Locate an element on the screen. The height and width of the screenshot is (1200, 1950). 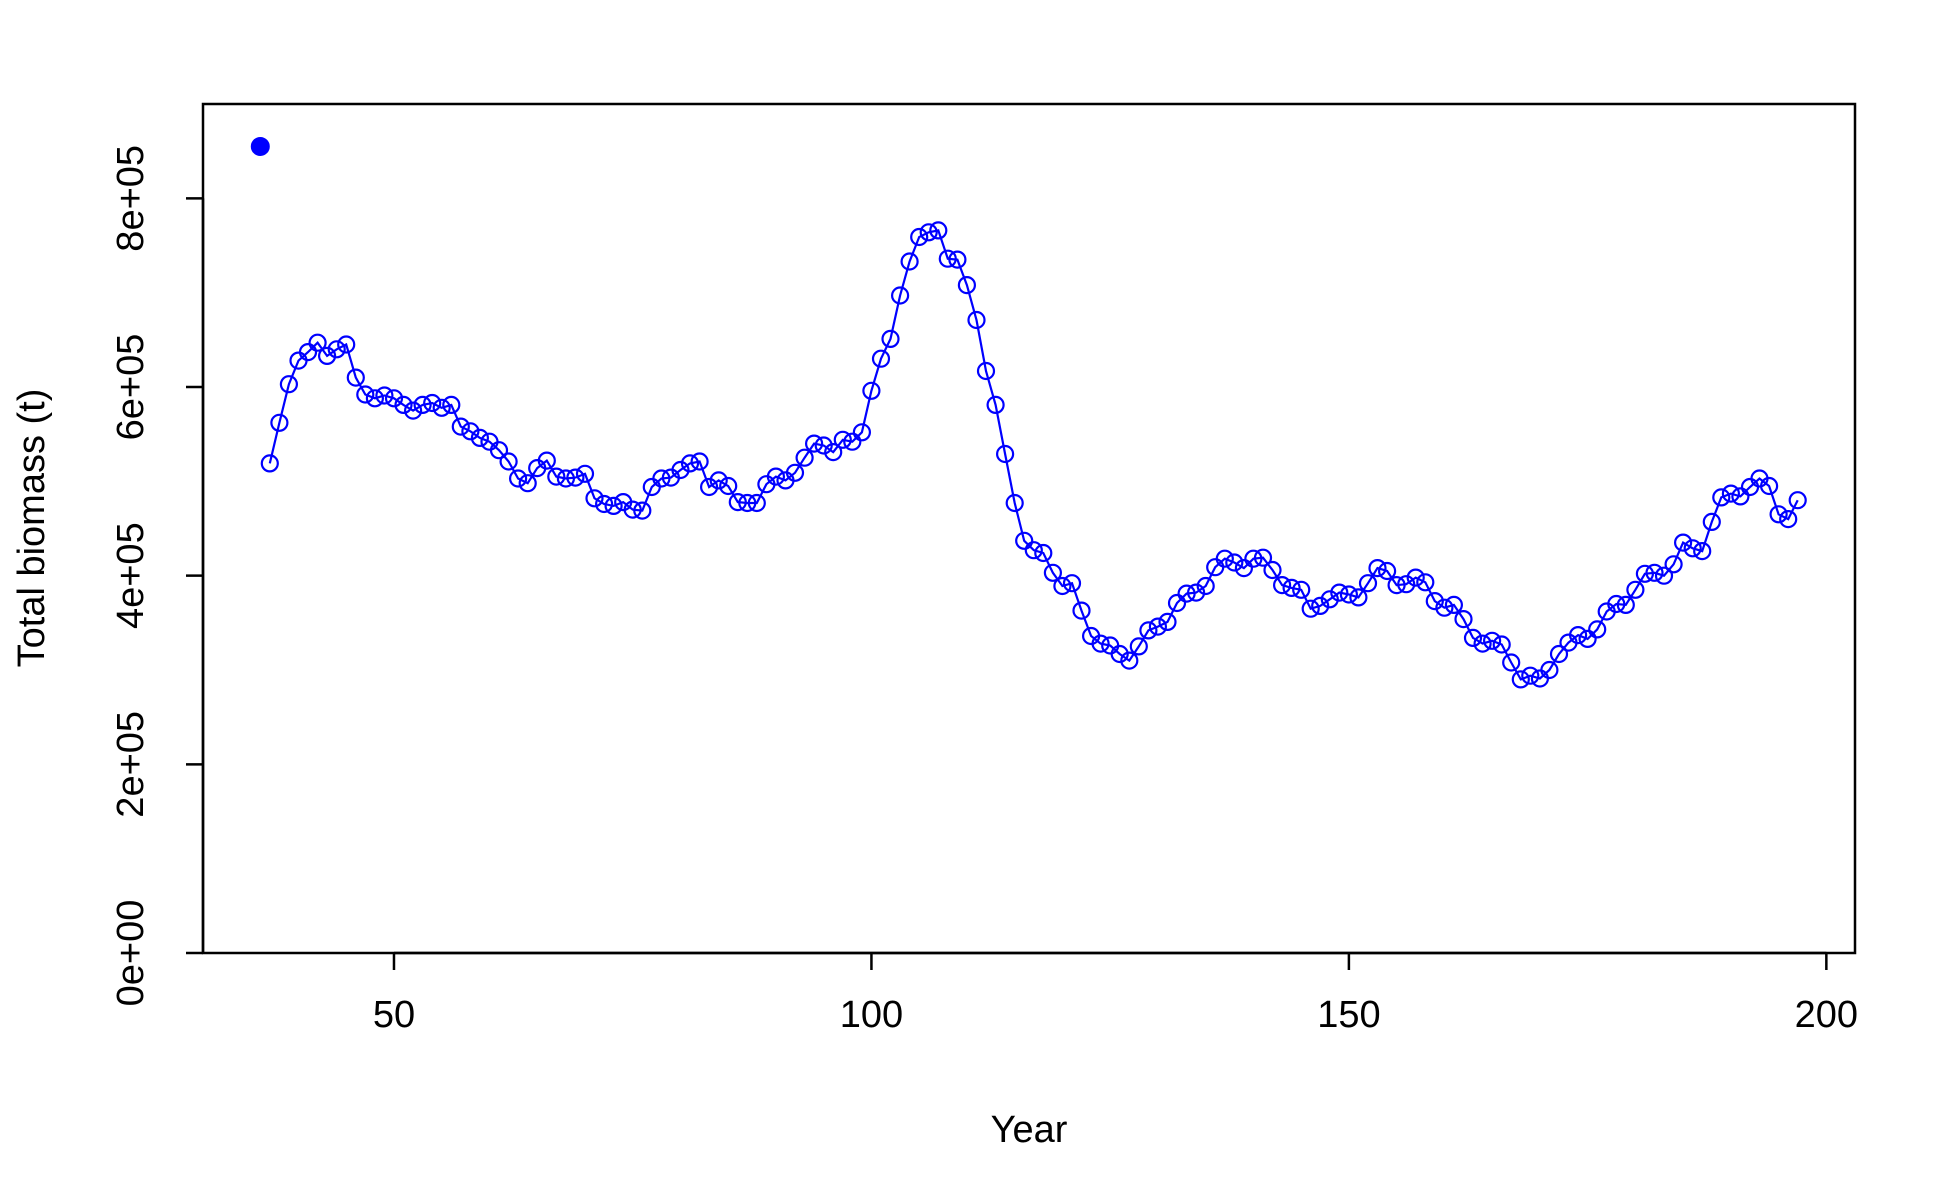
x-tick-label: 50 is located at coordinates (394, 1015).